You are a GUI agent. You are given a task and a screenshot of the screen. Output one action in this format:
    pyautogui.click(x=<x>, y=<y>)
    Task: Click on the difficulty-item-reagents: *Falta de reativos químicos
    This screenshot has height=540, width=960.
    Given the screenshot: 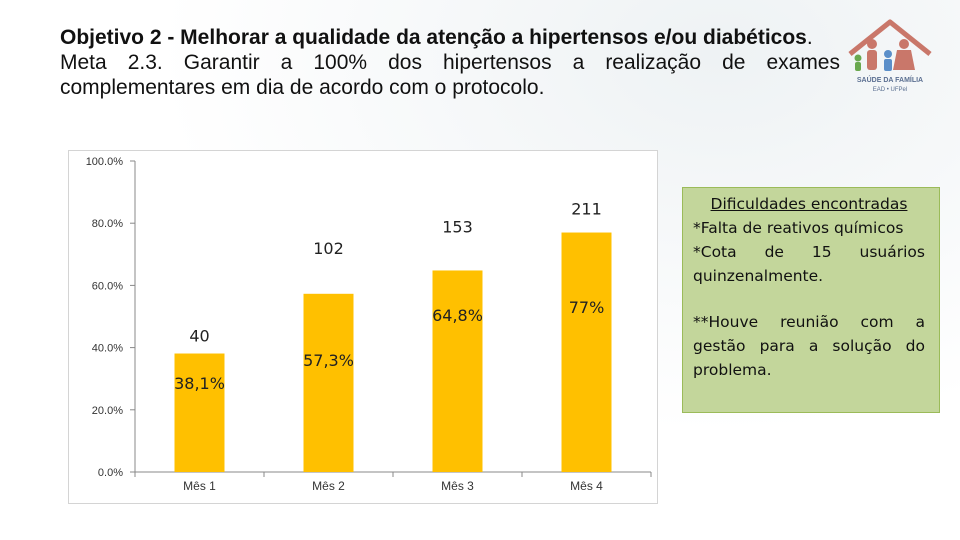 What is the action you would take?
    pyautogui.click(x=798, y=228)
    